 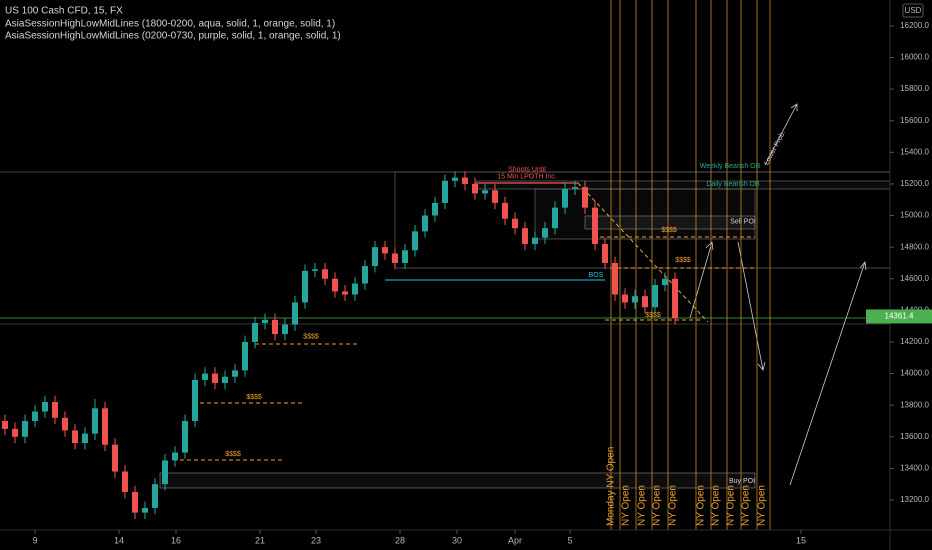 I want to click on y-tick-label: 13800.0, so click(x=914, y=404).